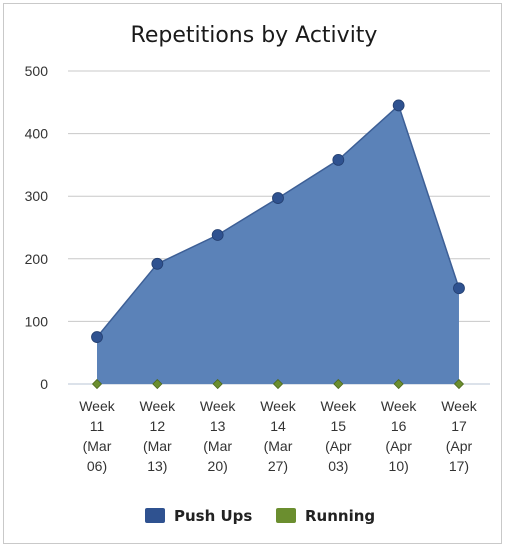 The height and width of the screenshot is (549, 507). What do you see at coordinates (37, 71) in the screenshot?
I see `y-tick-label-500: 500` at bounding box center [37, 71].